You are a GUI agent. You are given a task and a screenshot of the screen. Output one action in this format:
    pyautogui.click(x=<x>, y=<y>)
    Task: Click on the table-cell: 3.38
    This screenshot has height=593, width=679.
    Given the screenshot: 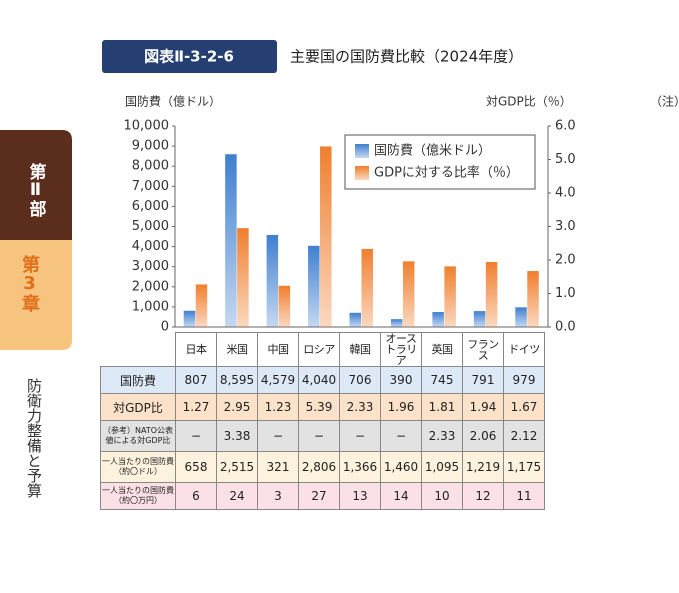 What is the action you would take?
    pyautogui.click(x=237, y=436)
    